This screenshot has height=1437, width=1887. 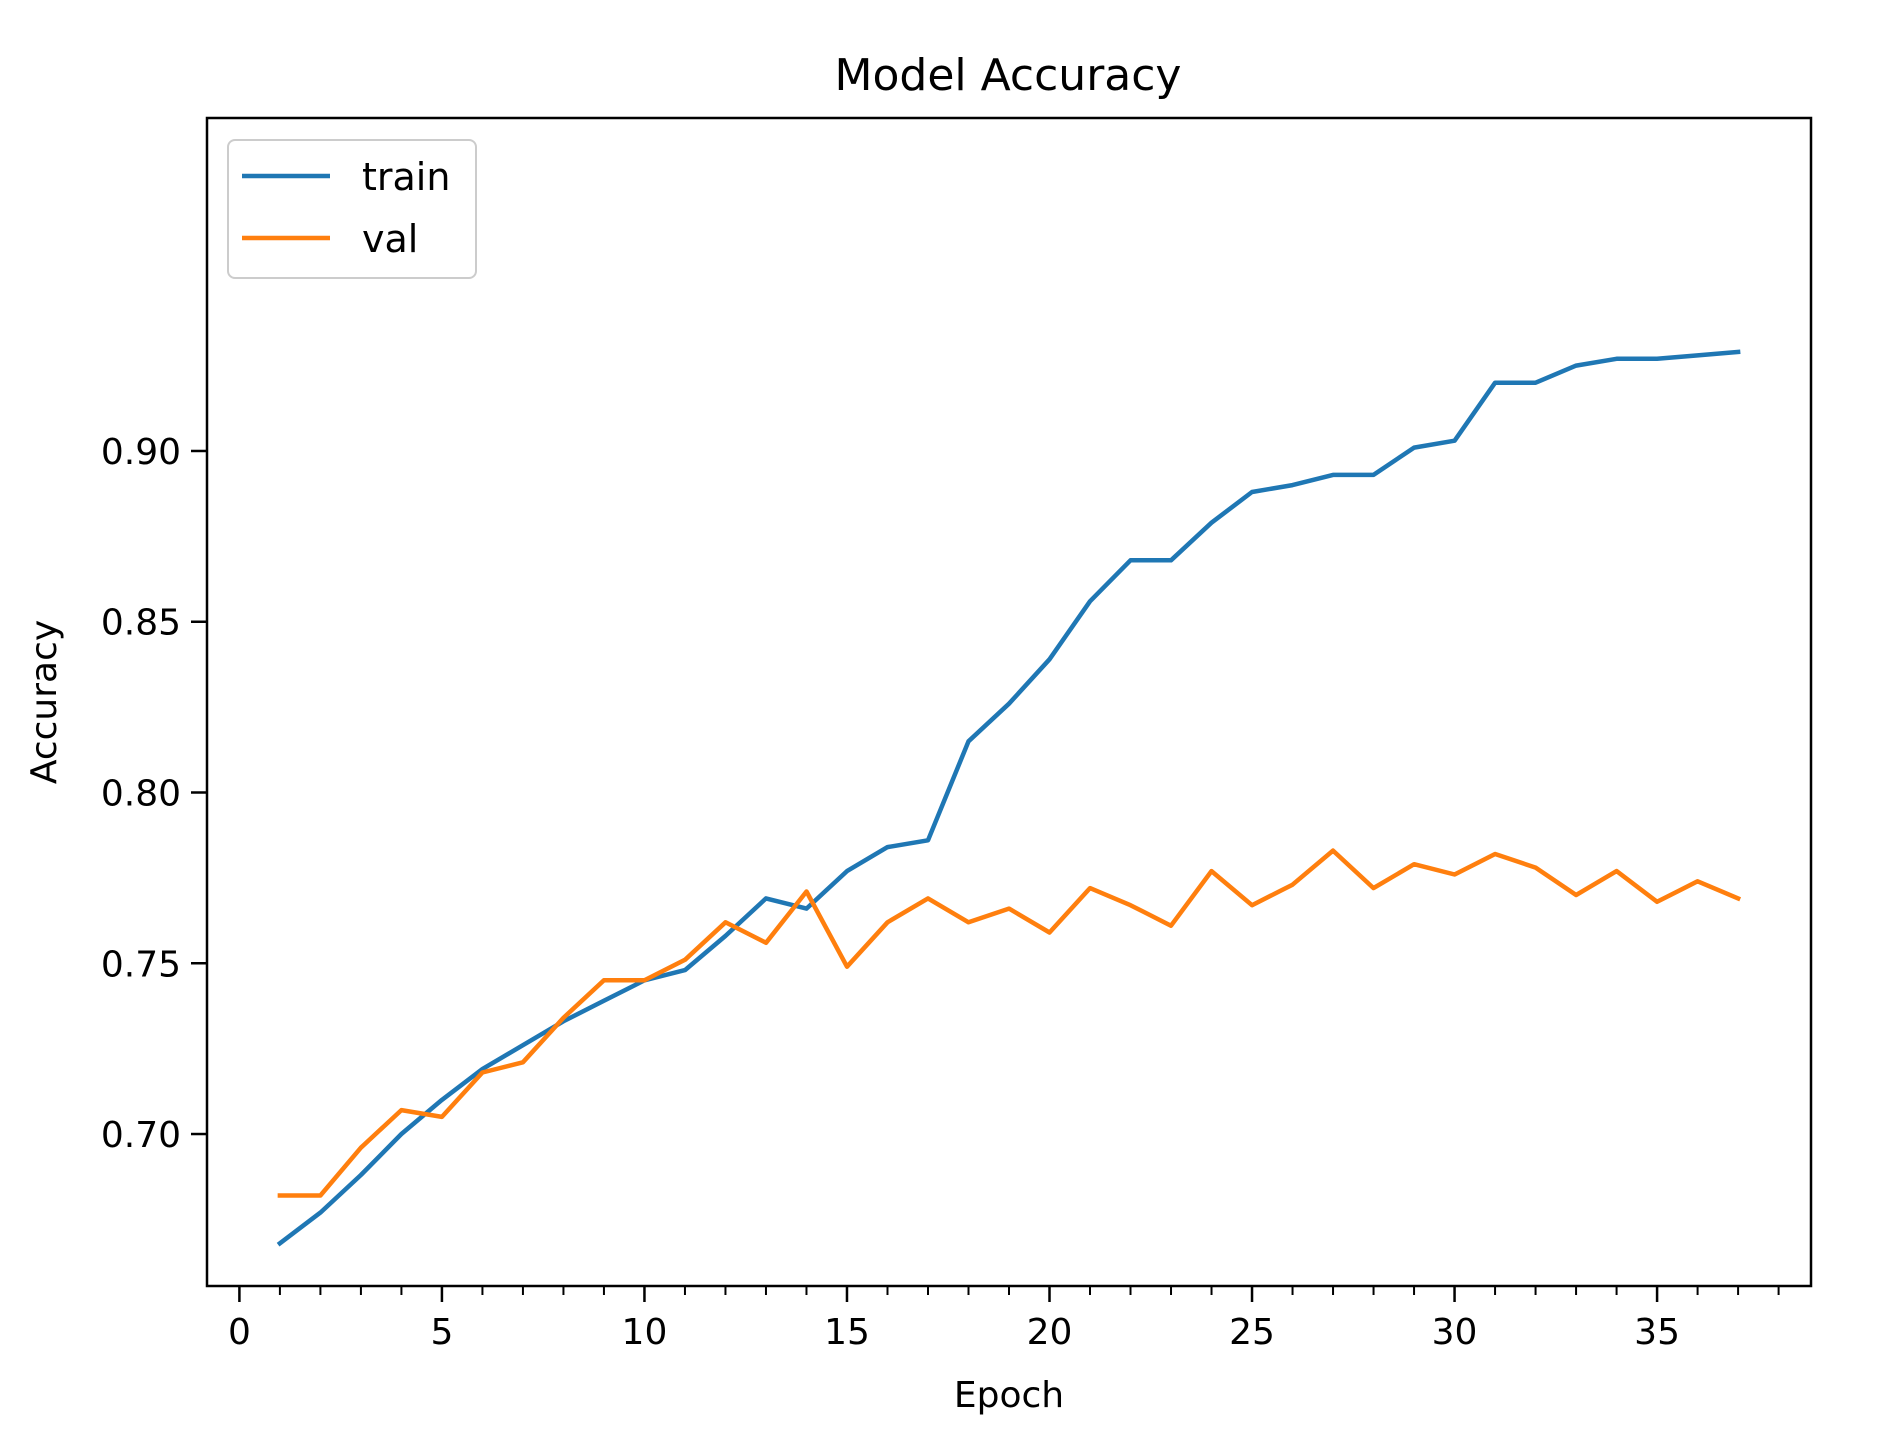 I want to click on y-tick-label: 0.75, so click(x=141, y=964).